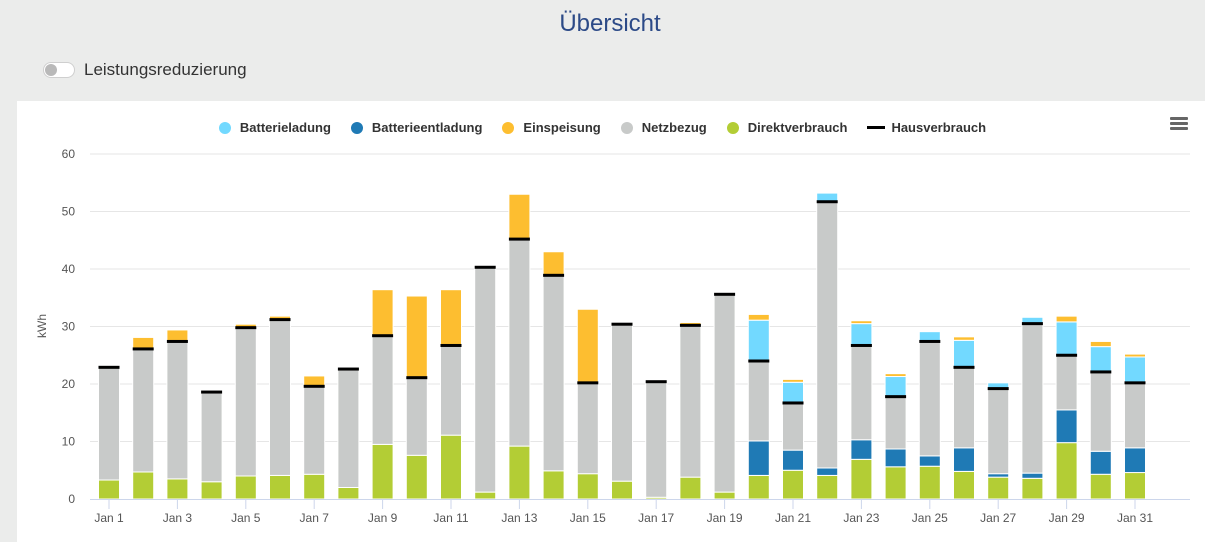 The height and width of the screenshot is (542, 1205). Describe the element at coordinates (786, 127) in the screenshot. I see `legend-item-direktverbrauch: Direktverbrauch` at that location.